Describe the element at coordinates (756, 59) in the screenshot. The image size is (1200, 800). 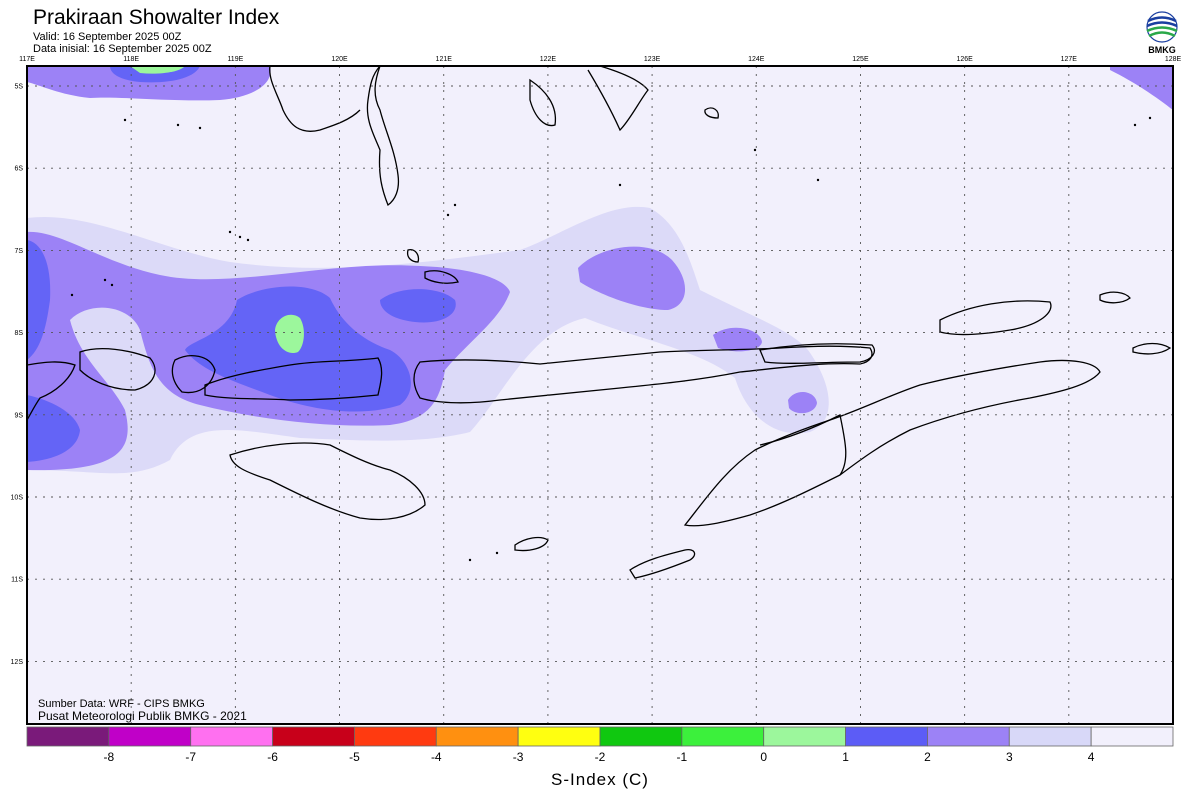
I see `lon-label-124E: 124E` at that location.